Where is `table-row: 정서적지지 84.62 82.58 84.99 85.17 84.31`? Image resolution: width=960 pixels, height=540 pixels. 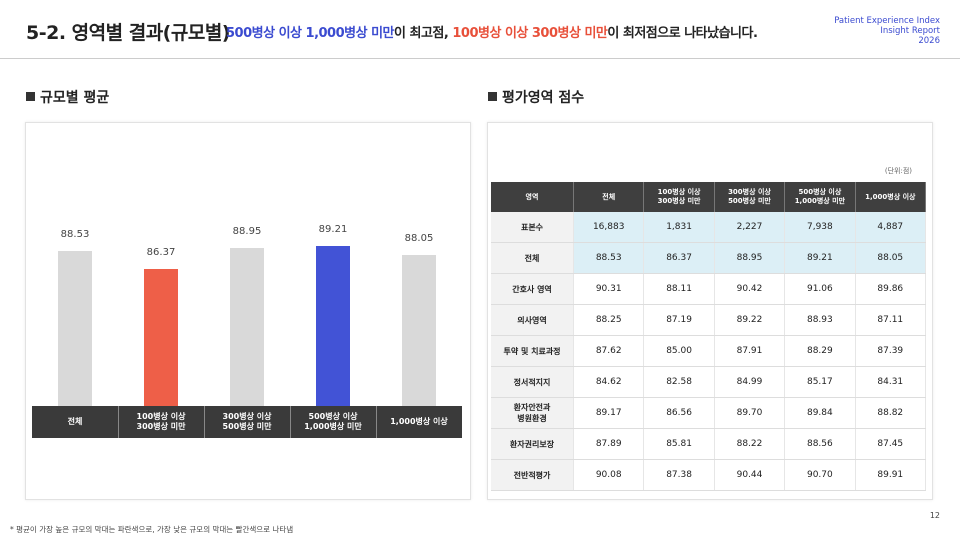
table-row: 정서적지지 84.62 82.58 84.99 85.17 84.31 is located at coordinates (709, 382).